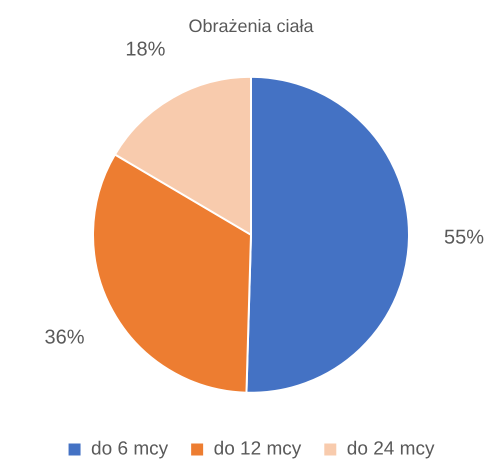  I want to click on data-label: 18%, so click(145, 49).